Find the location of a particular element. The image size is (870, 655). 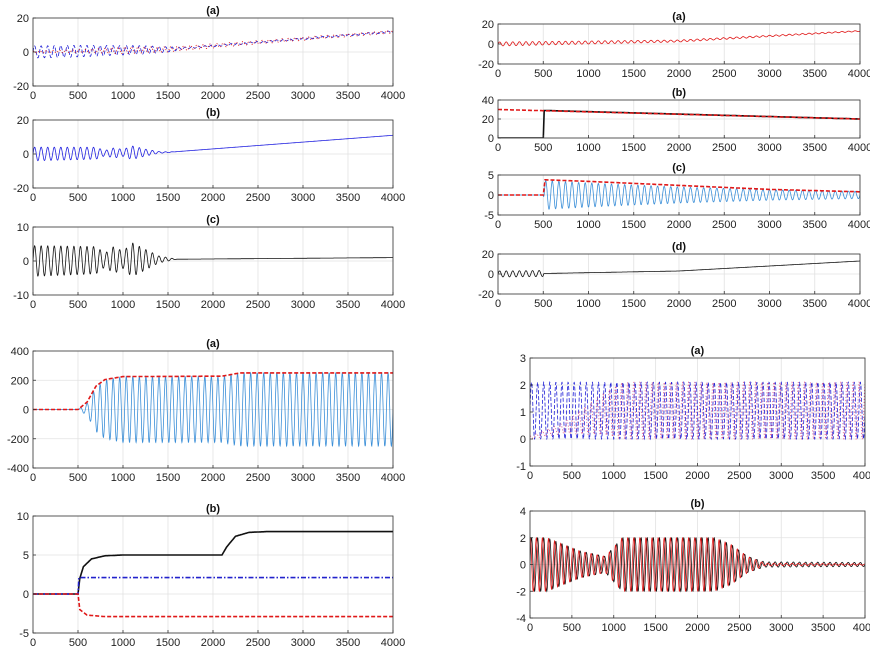

y-tick-label: 2 is located at coordinates (523, 386).